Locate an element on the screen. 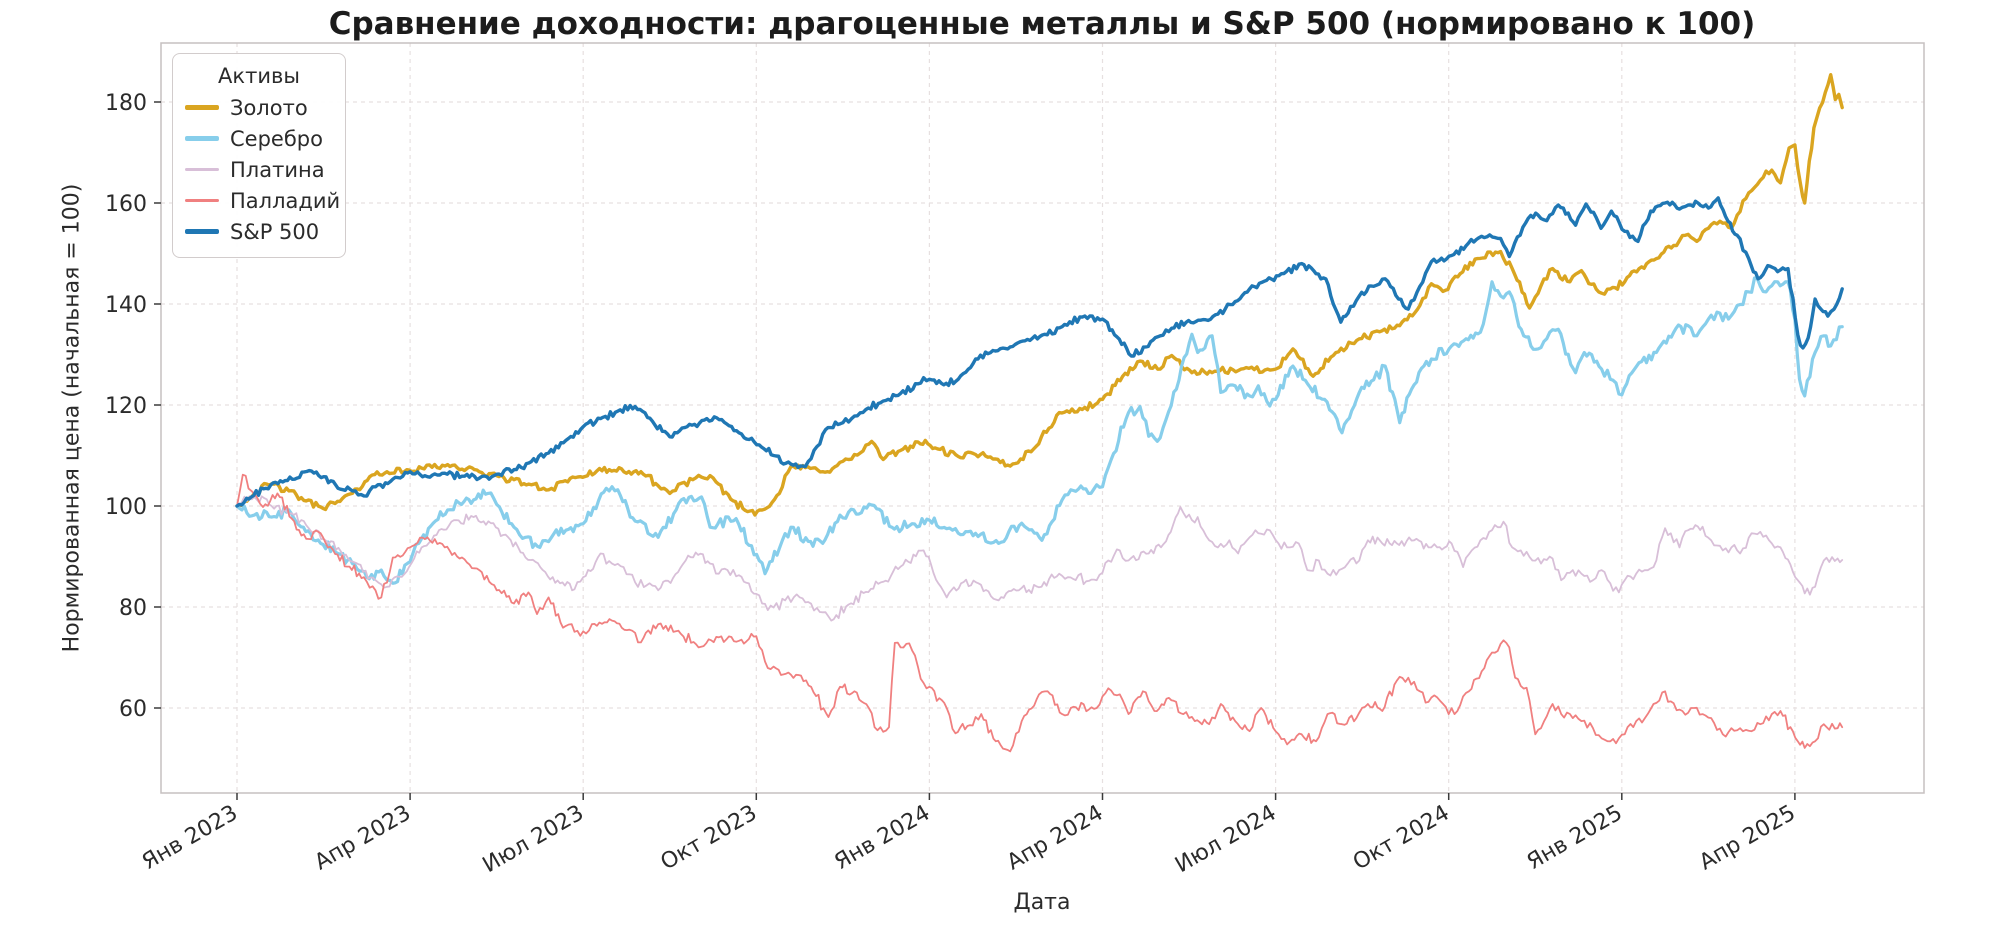 This screenshot has width=2000, height=940. y-tick-label: 120 is located at coordinates (126, 406).